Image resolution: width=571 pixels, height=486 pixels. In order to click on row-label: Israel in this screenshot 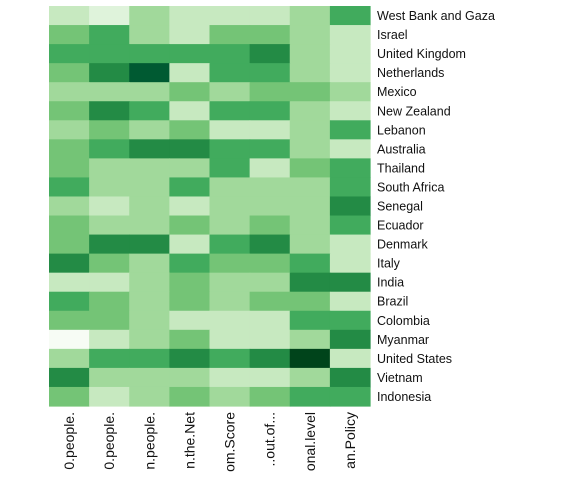, I will do `click(392, 35)`.